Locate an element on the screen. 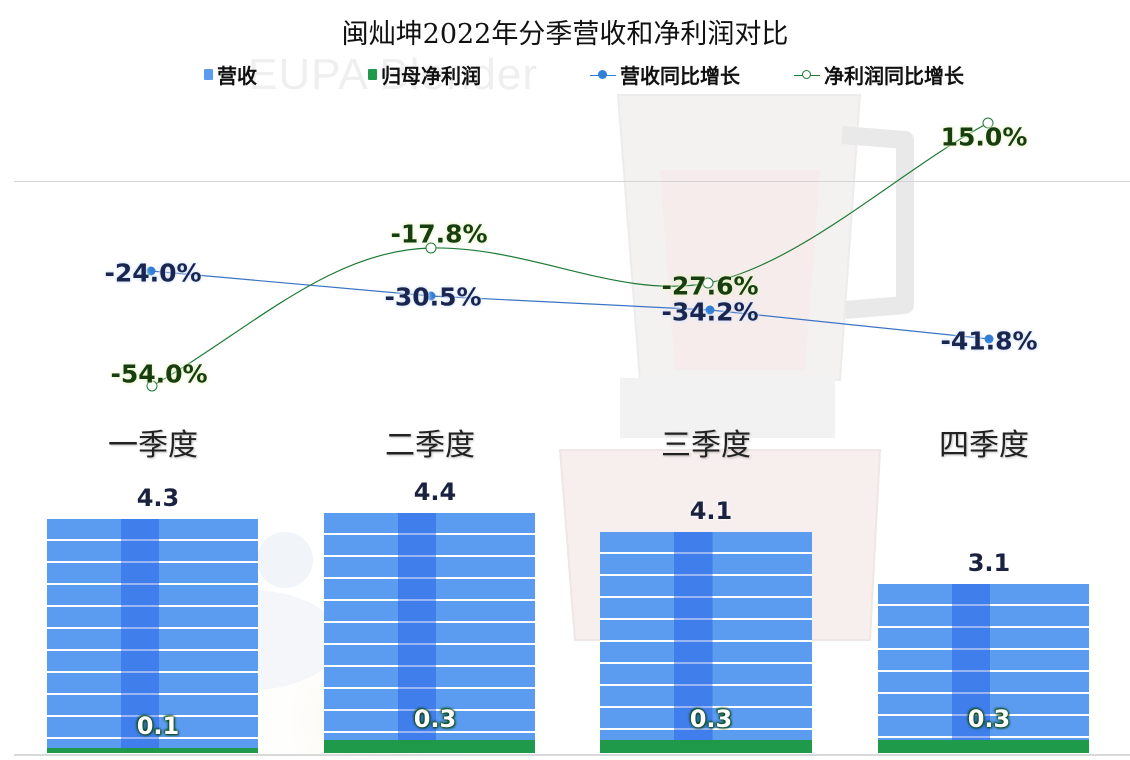 The width and height of the screenshot is (1130, 760). legend-item-revenue-yoy: 营收同比增长 is located at coordinates (665, 74).